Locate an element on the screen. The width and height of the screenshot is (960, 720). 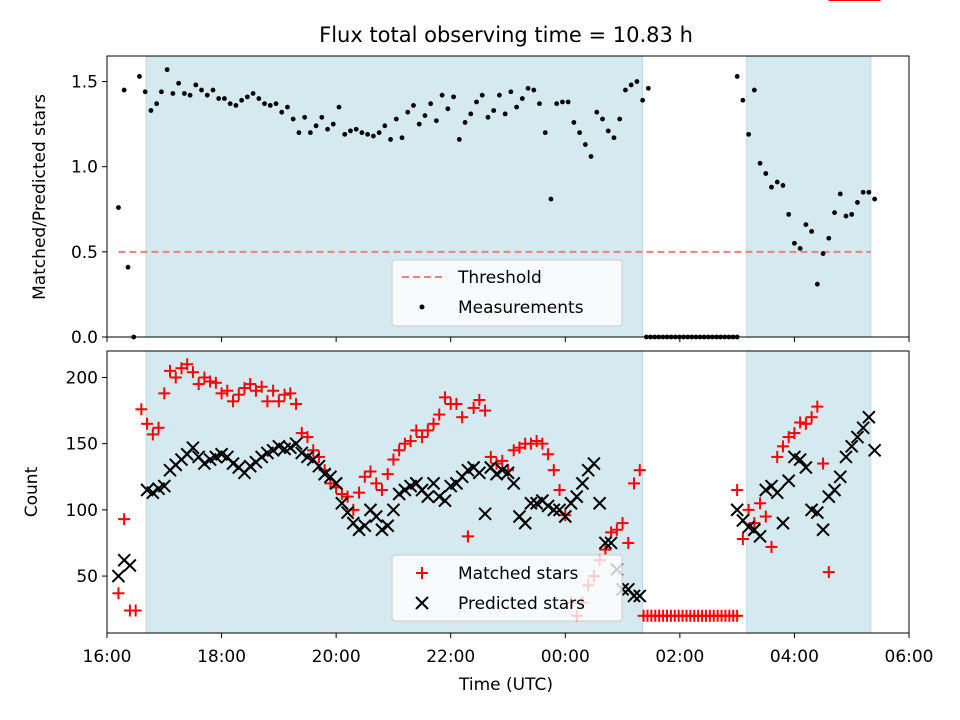
x-tick-label: 02:00 is located at coordinates (679, 657).